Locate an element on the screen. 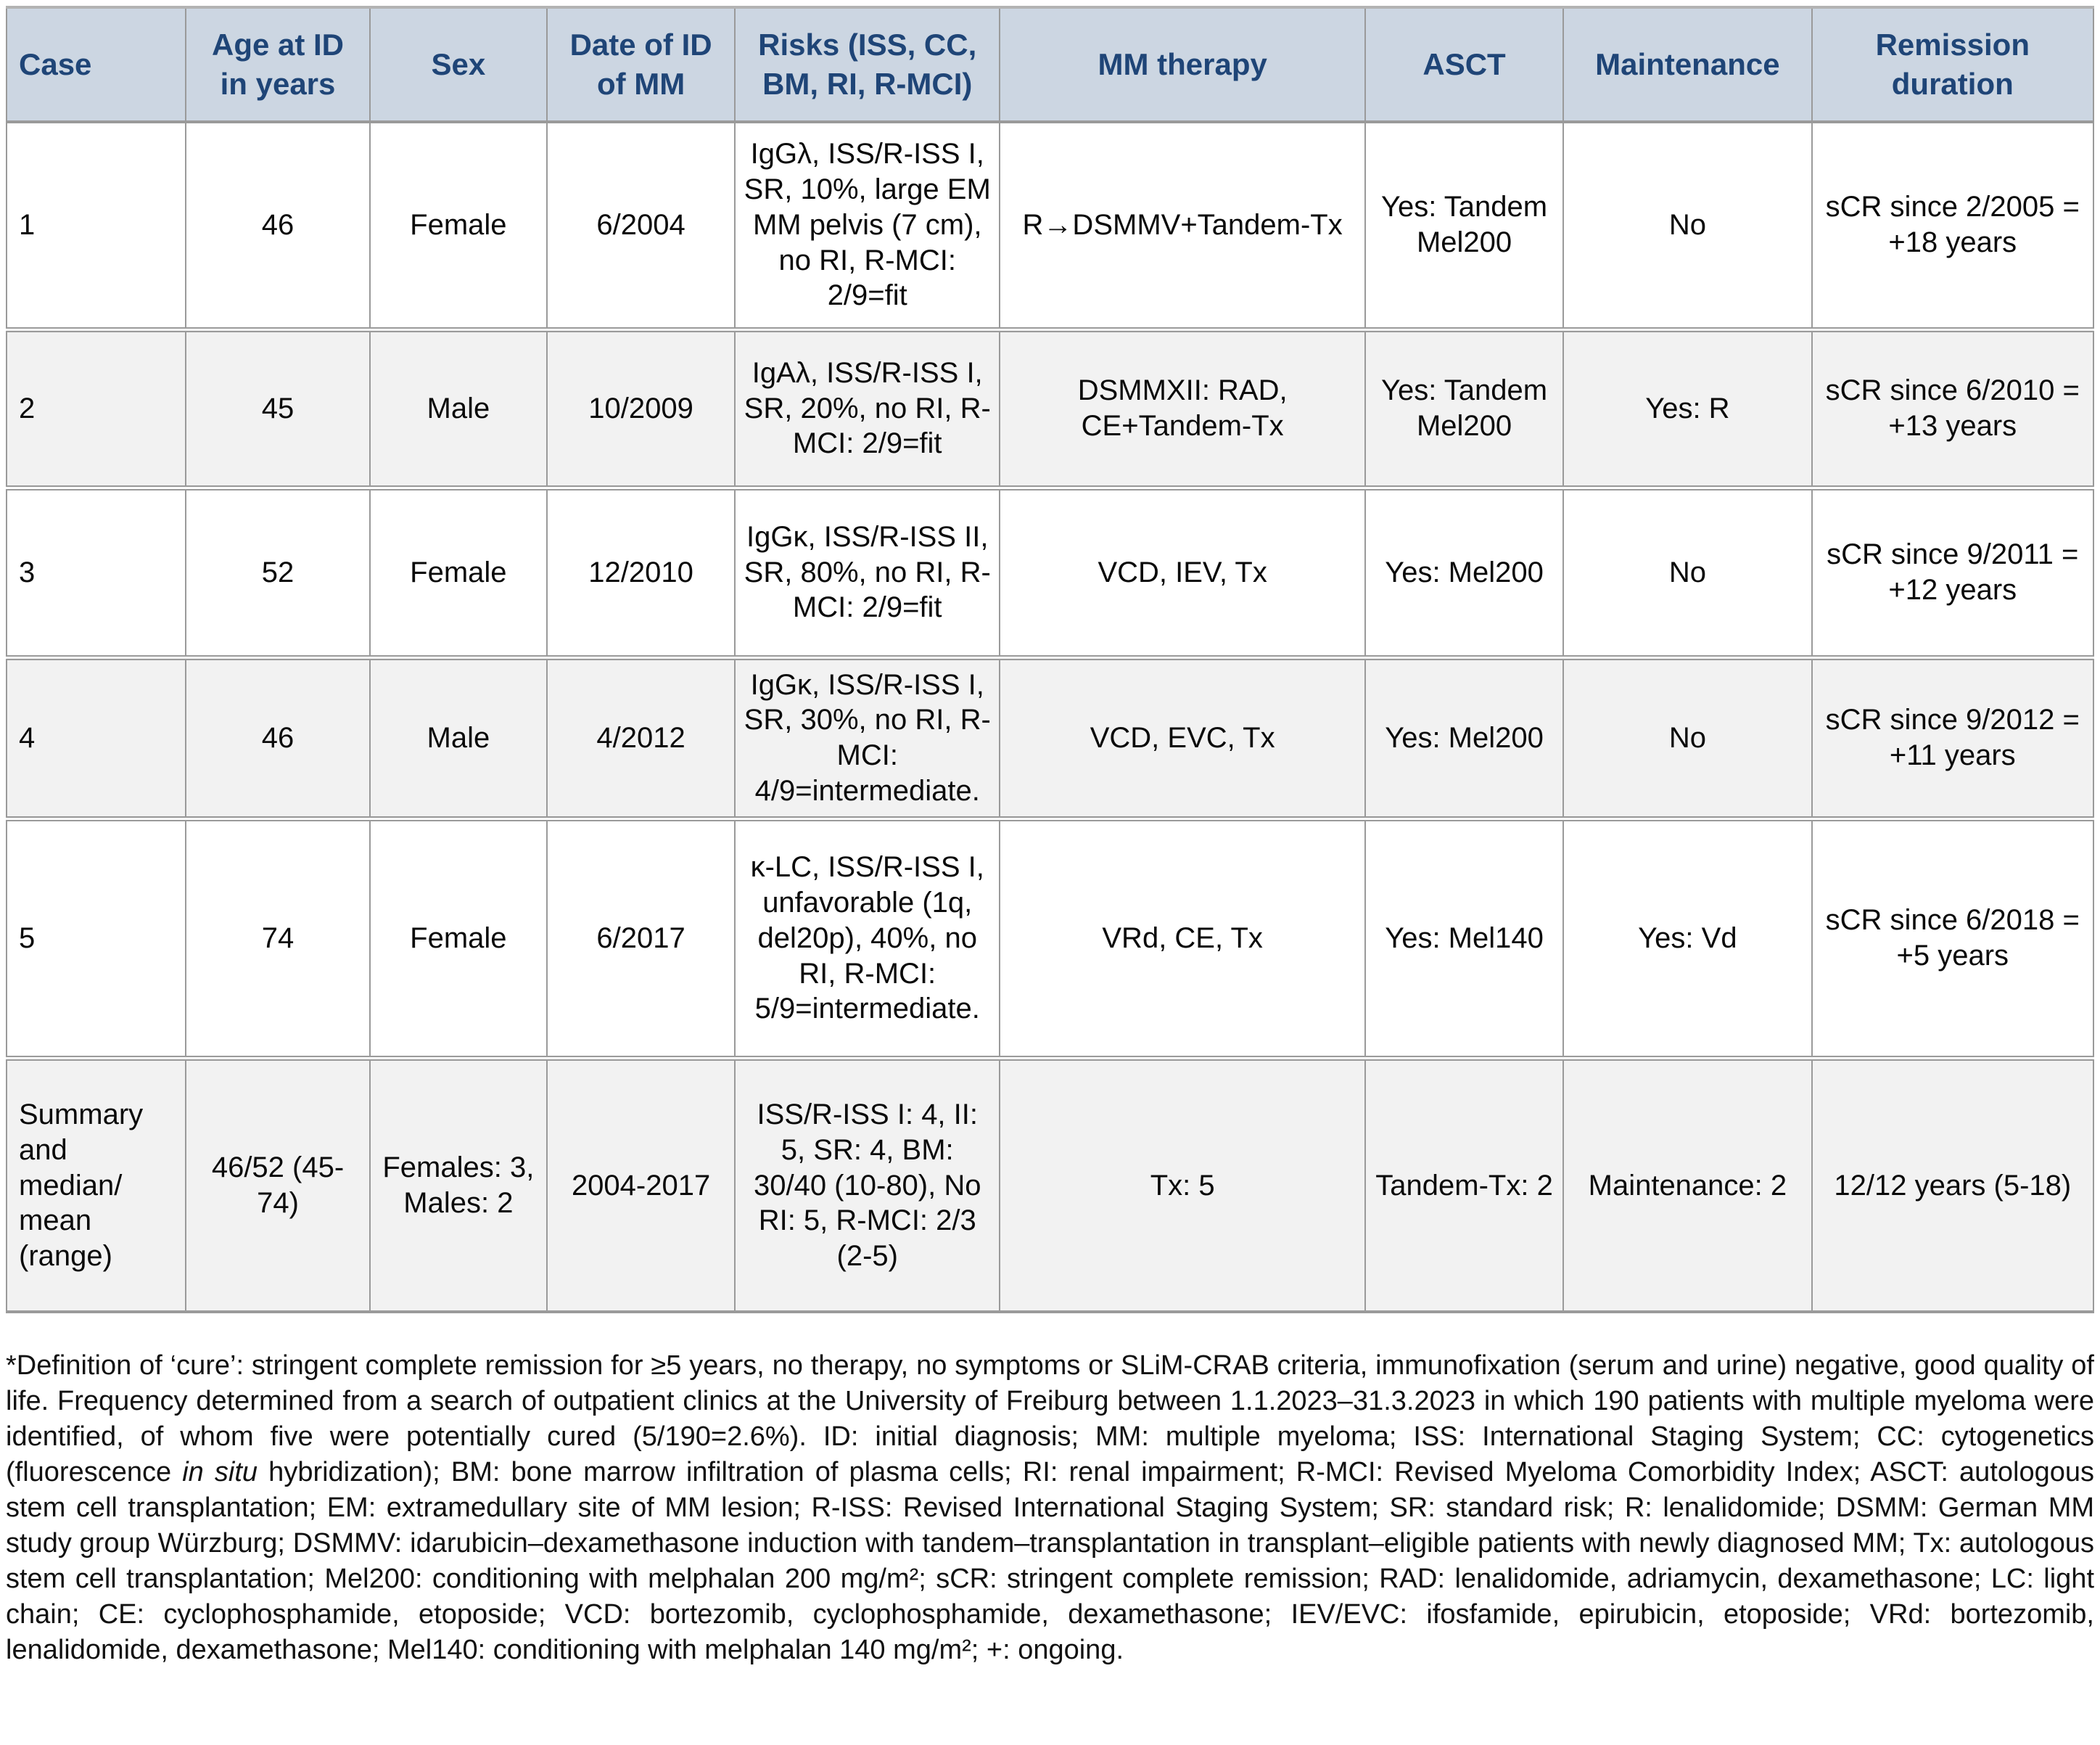 Image resolution: width=2100 pixels, height=1745 pixels. case5-sex: Female is located at coordinates (458, 937).